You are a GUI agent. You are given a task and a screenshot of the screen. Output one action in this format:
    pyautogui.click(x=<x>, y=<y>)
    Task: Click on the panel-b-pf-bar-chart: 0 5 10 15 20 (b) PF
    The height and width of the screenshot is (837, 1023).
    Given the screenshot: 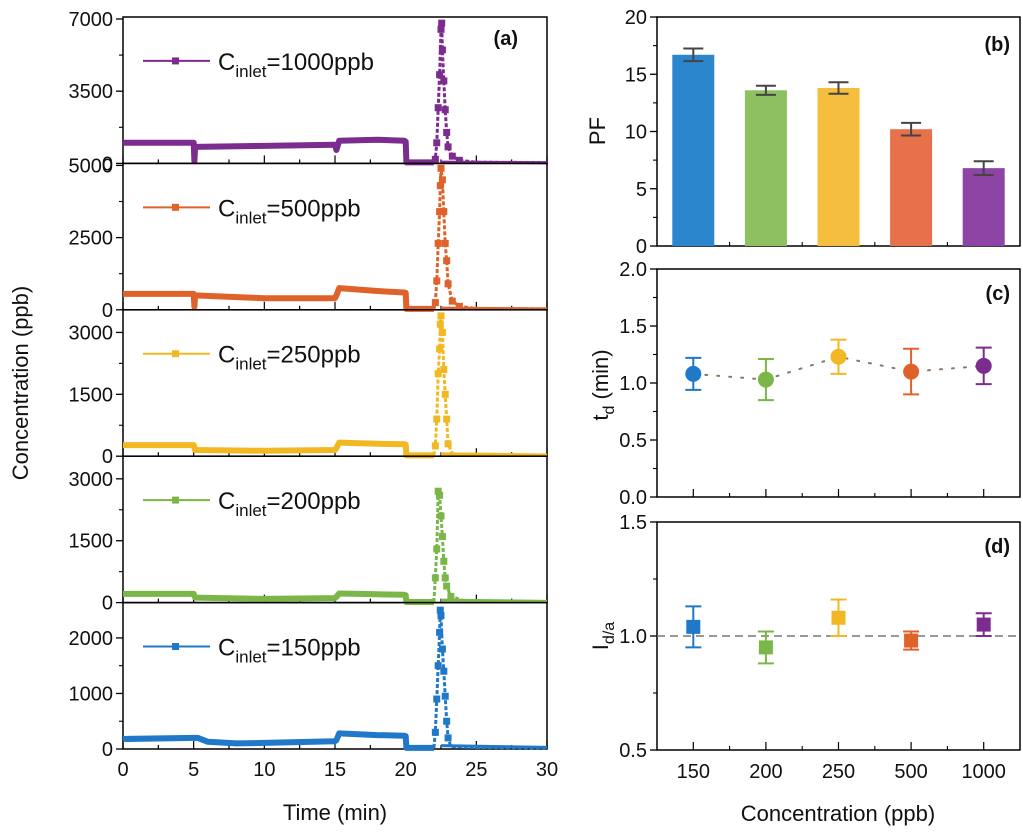 What is the action you would take?
    pyautogui.click(x=803, y=132)
    